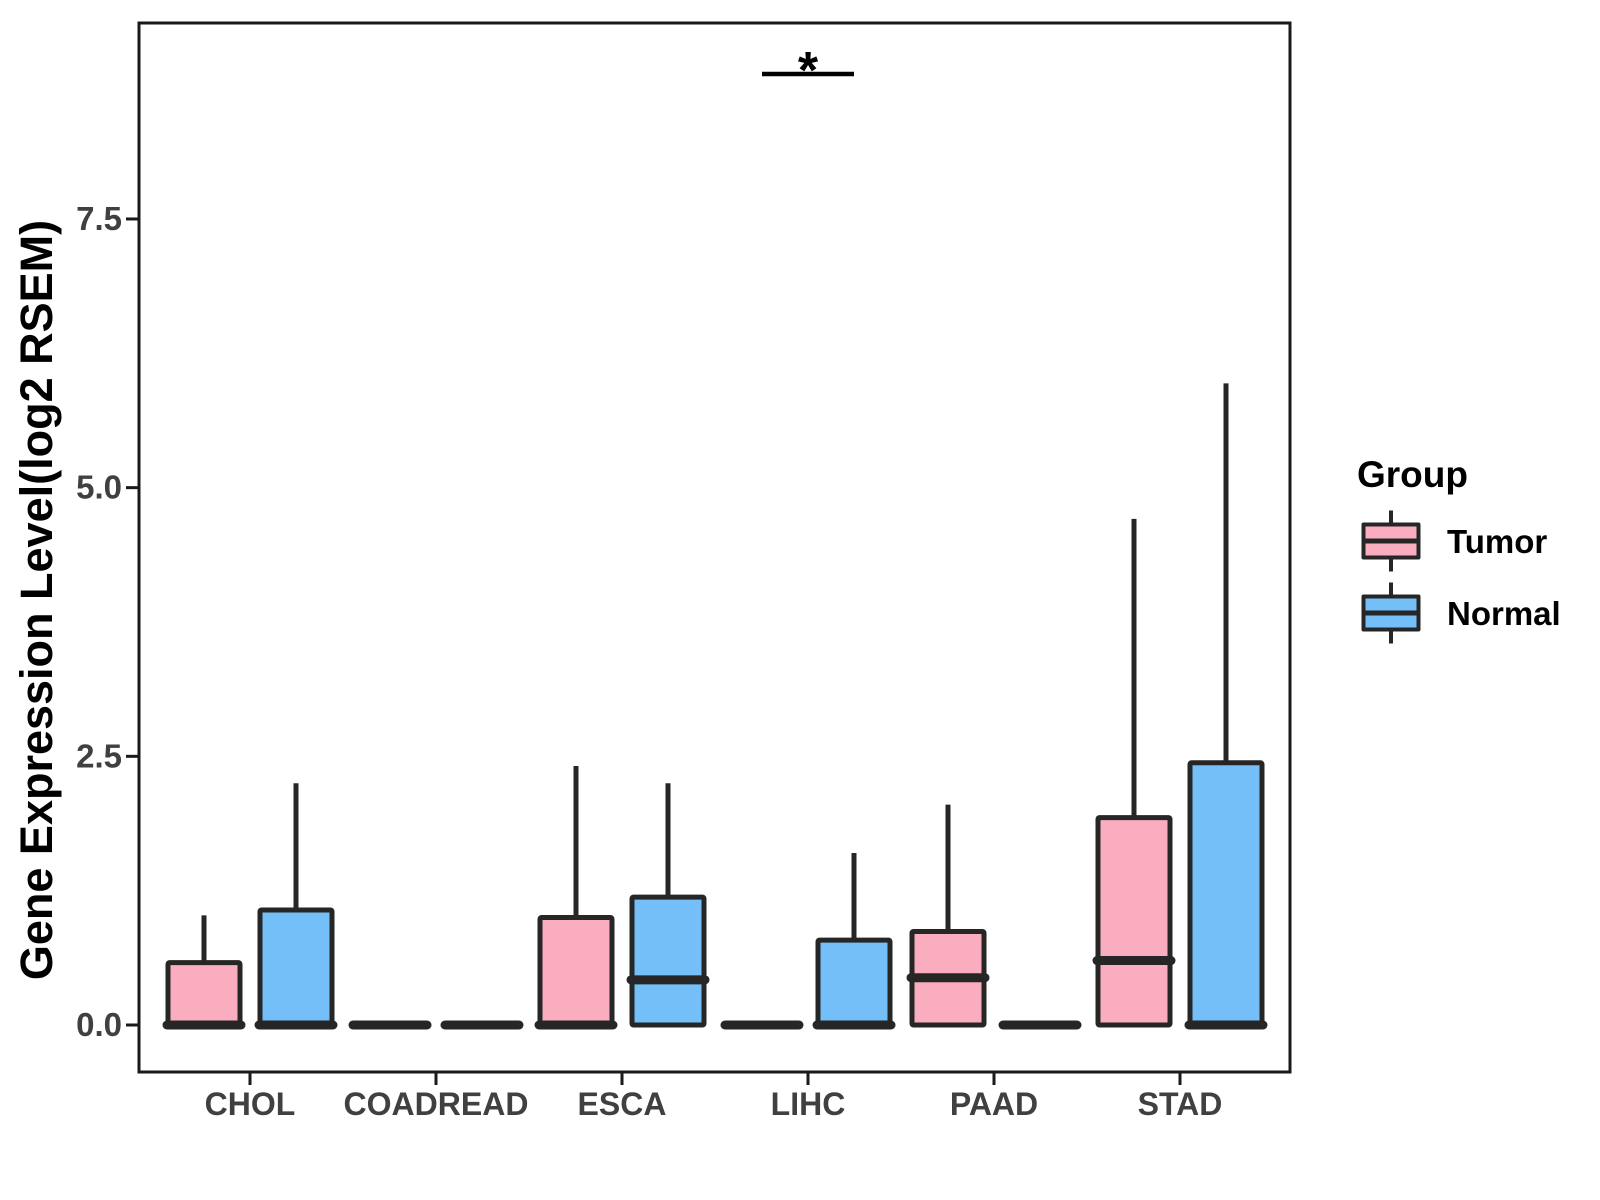 The width and height of the screenshot is (1600, 1200). I want to click on x-axis-label-COADREAD: COADREAD, so click(436, 1104).